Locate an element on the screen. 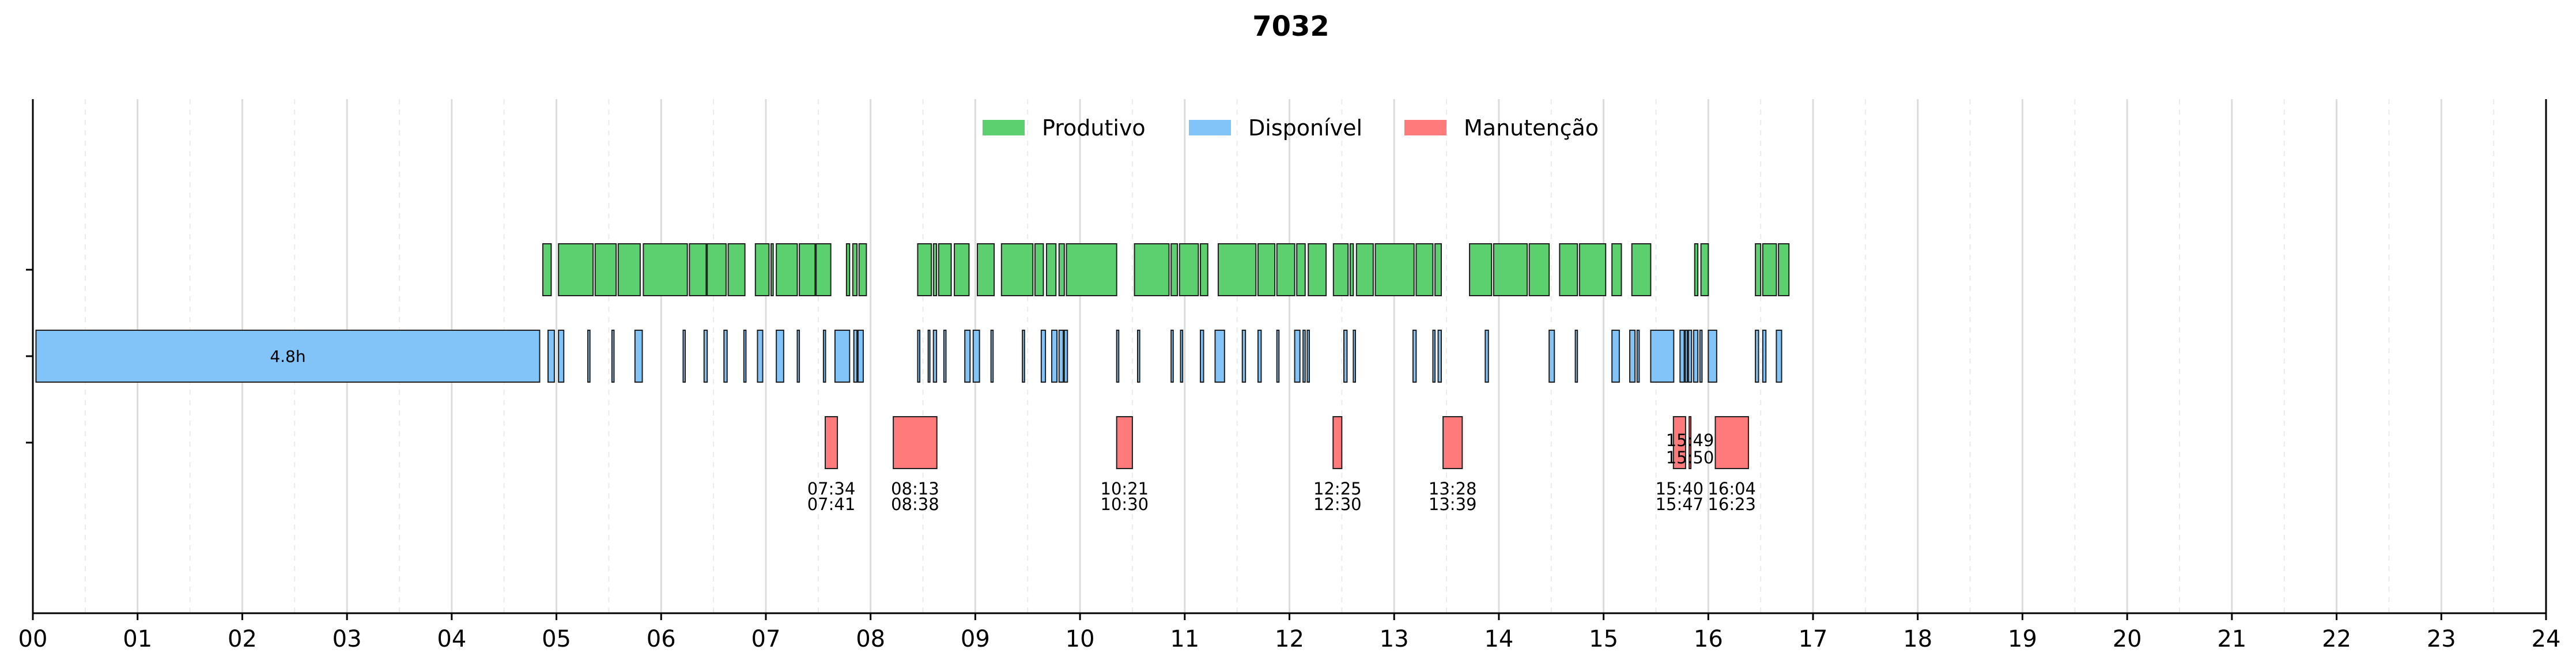 Image resolution: width=2576 pixels, height=672 pixels. chart-title: 7032 is located at coordinates (1290, 27).